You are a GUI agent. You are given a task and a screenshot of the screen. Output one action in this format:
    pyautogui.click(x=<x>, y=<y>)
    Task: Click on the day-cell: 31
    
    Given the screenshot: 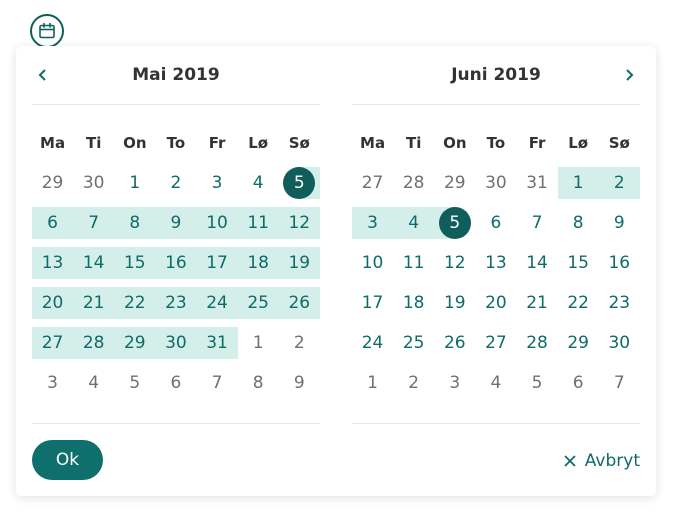 What is the action you would take?
    pyautogui.click(x=217, y=343)
    